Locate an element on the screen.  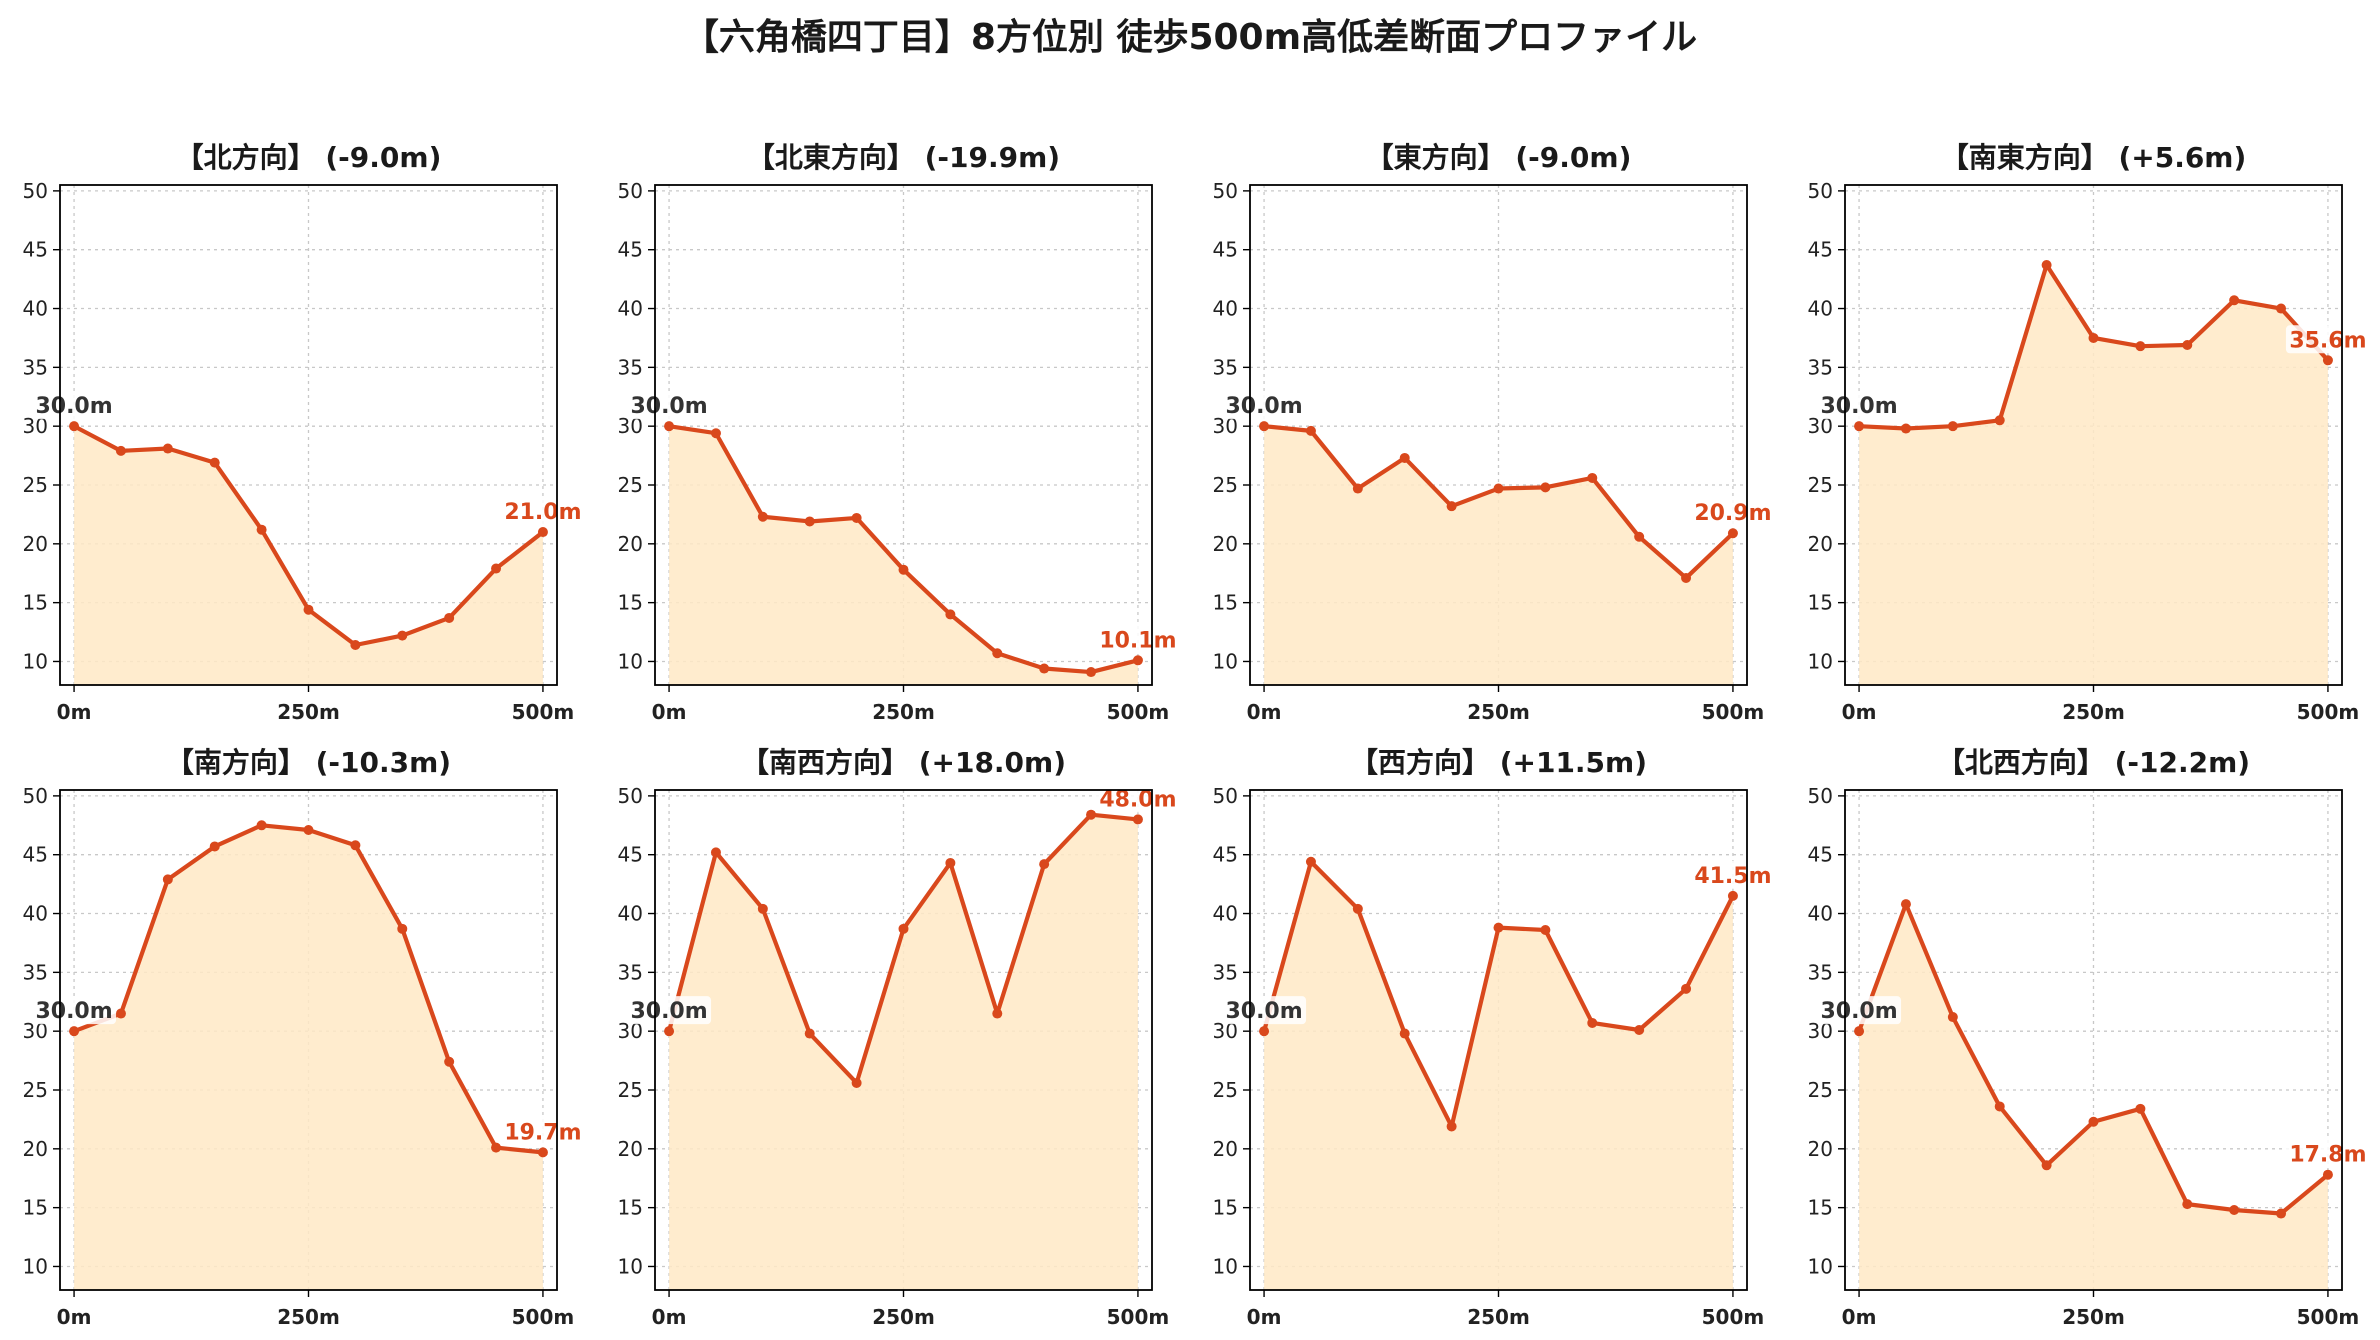
panel-title: 【南東方向】 (+5.6m) is located at coordinates (2094, 157).